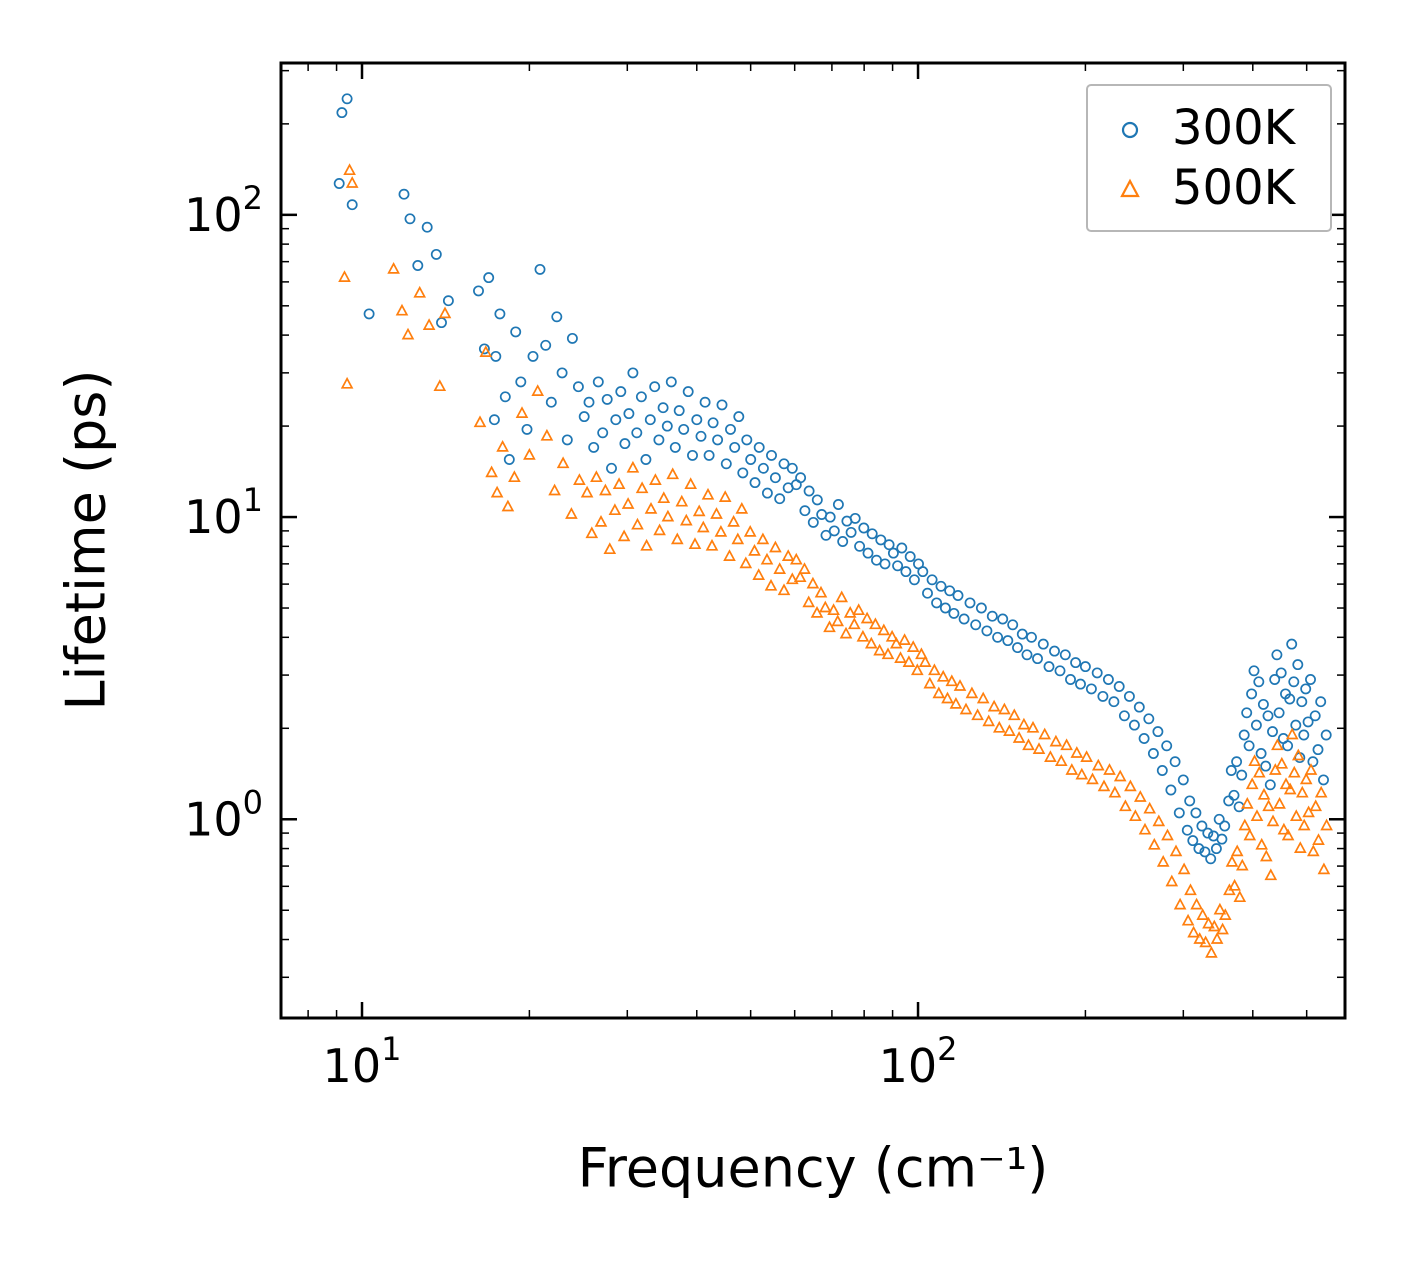  I want to click on x-tick-label: 10¹, so click(362, 1061).